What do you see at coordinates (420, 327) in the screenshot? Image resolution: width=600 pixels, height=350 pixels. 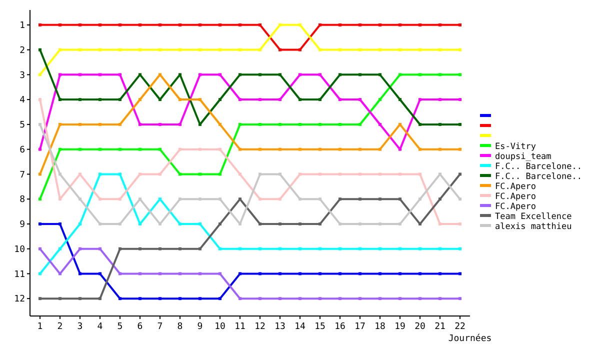 I see `x-tick-label: 20` at bounding box center [420, 327].